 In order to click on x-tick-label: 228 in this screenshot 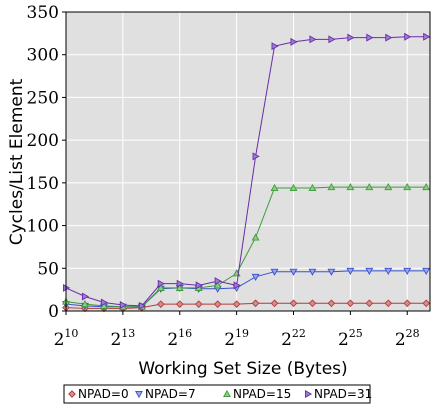, I will do `click(407, 338)`.